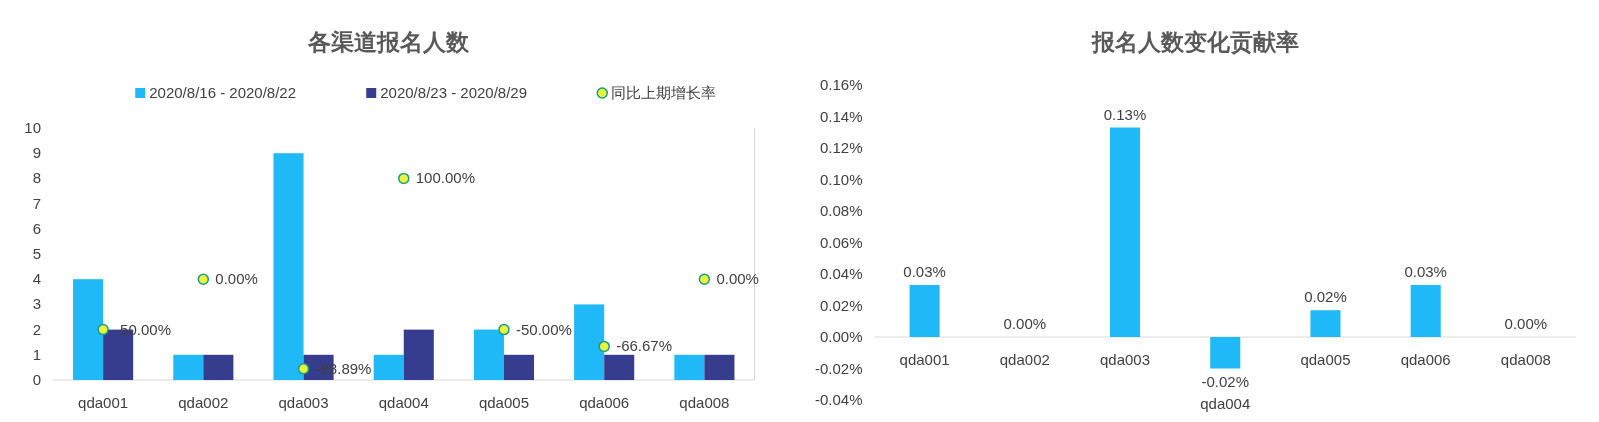 The width and height of the screenshot is (1599, 422). Describe the element at coordinates (841, 179) in the screenshot. I see `y-tick-label: 0.10%` at that location.